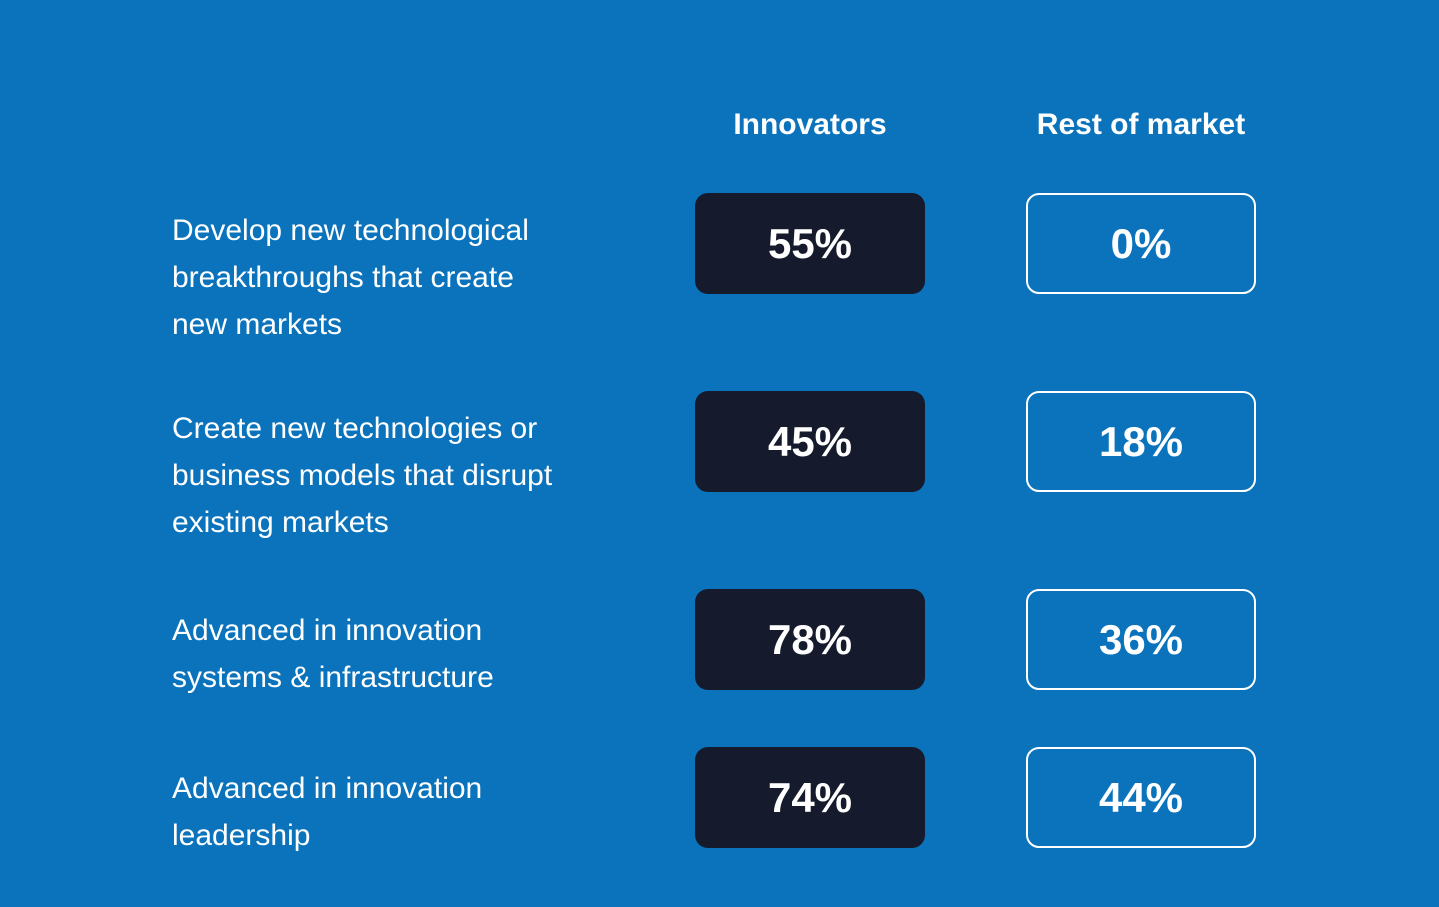 The image size is (1439, 907). I want to click on innovators-value-box: 78%, so click(810, 639).